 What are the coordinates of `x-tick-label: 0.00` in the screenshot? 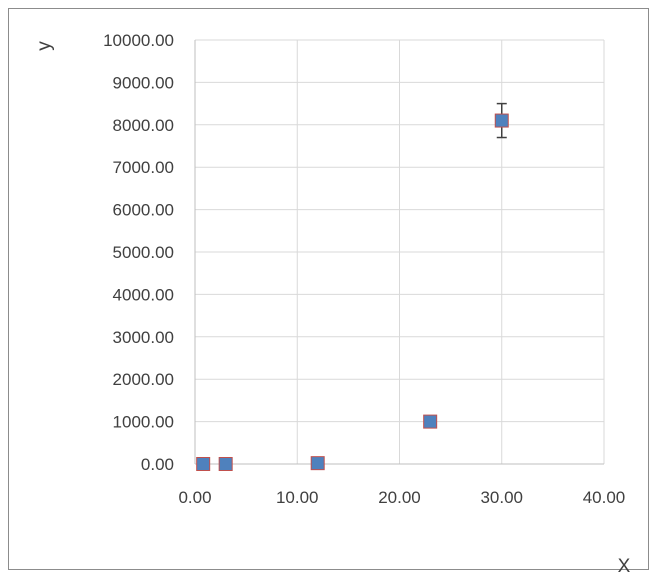 It's located at (194, 497).